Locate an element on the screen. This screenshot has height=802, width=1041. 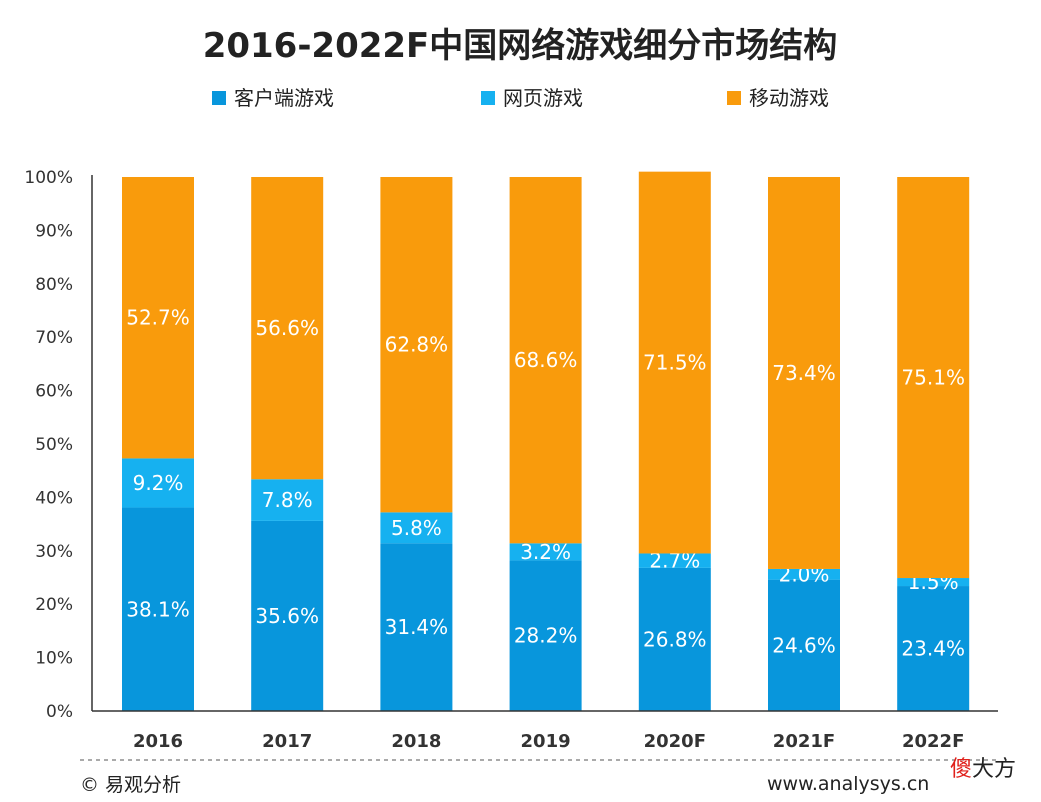
data-label: 62.8% is located at coordinates (417, 345).